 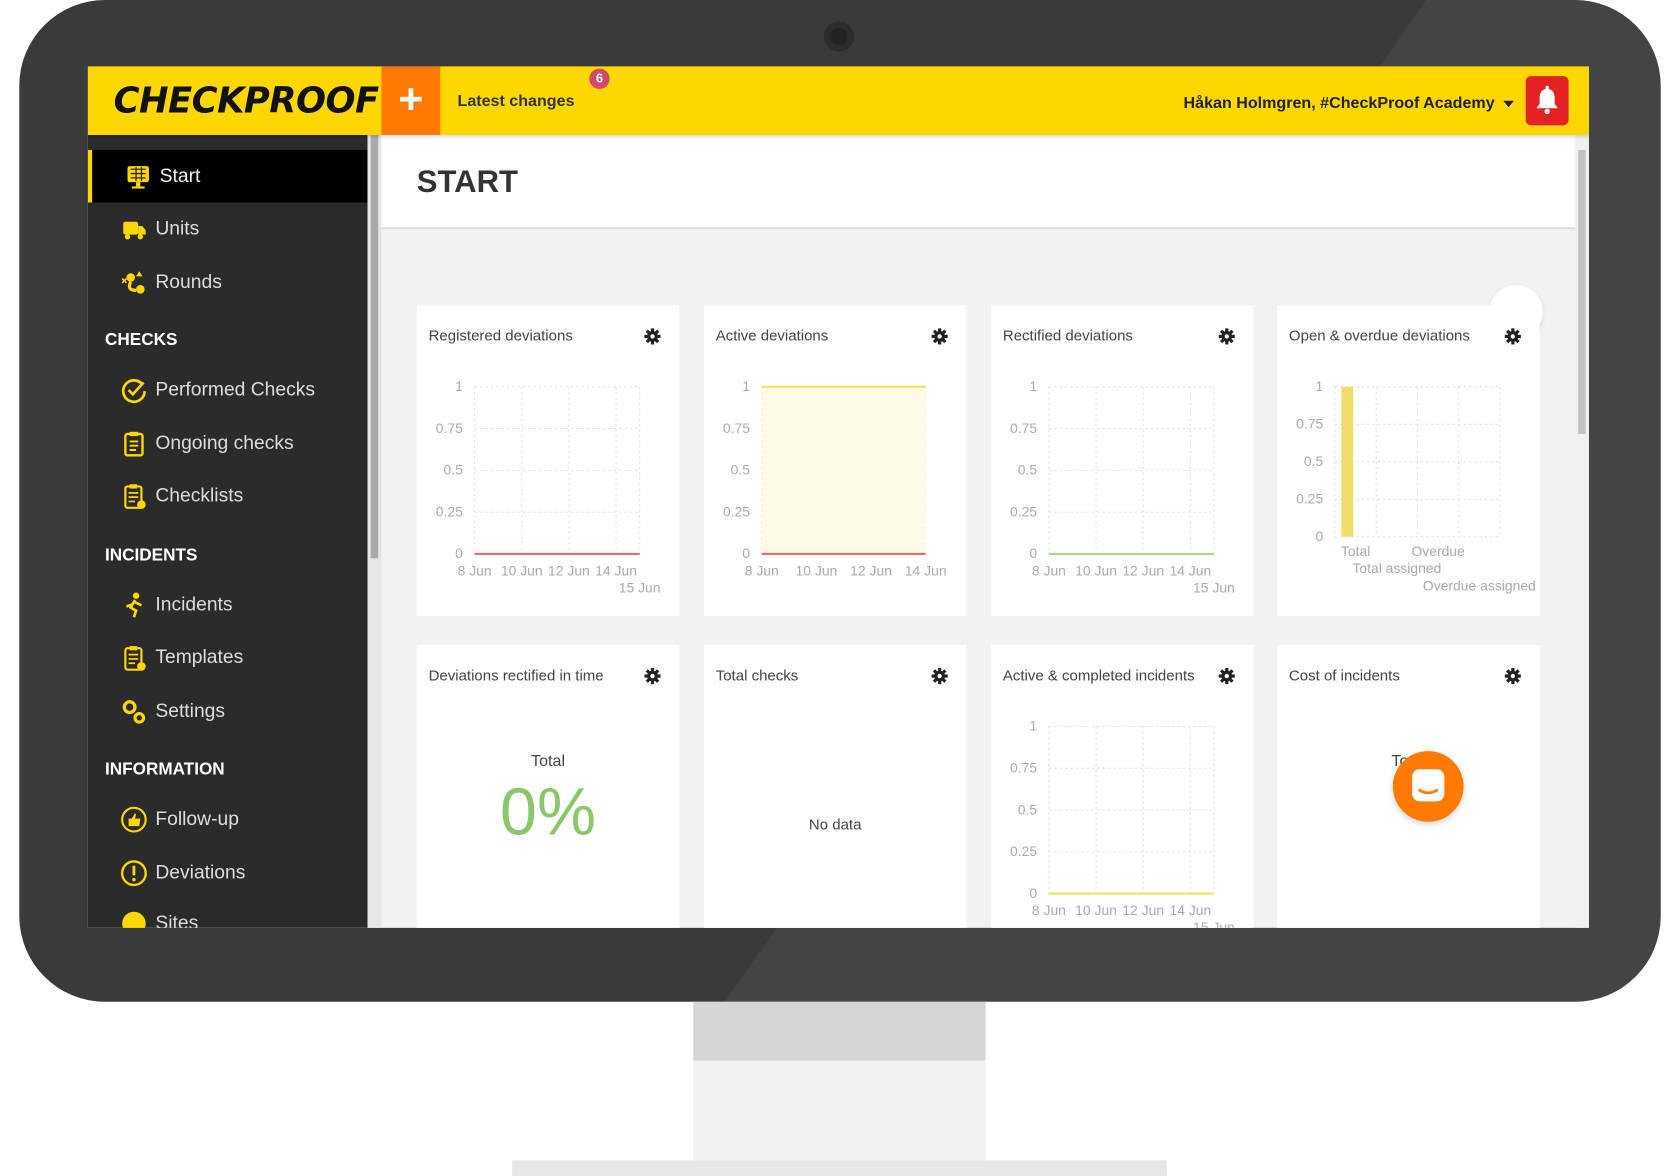 What do you see at coordinates (228, 495) in the screenshot?
I see `sidebar-item-checklists: Checklists` at bounding box center [228, 495].